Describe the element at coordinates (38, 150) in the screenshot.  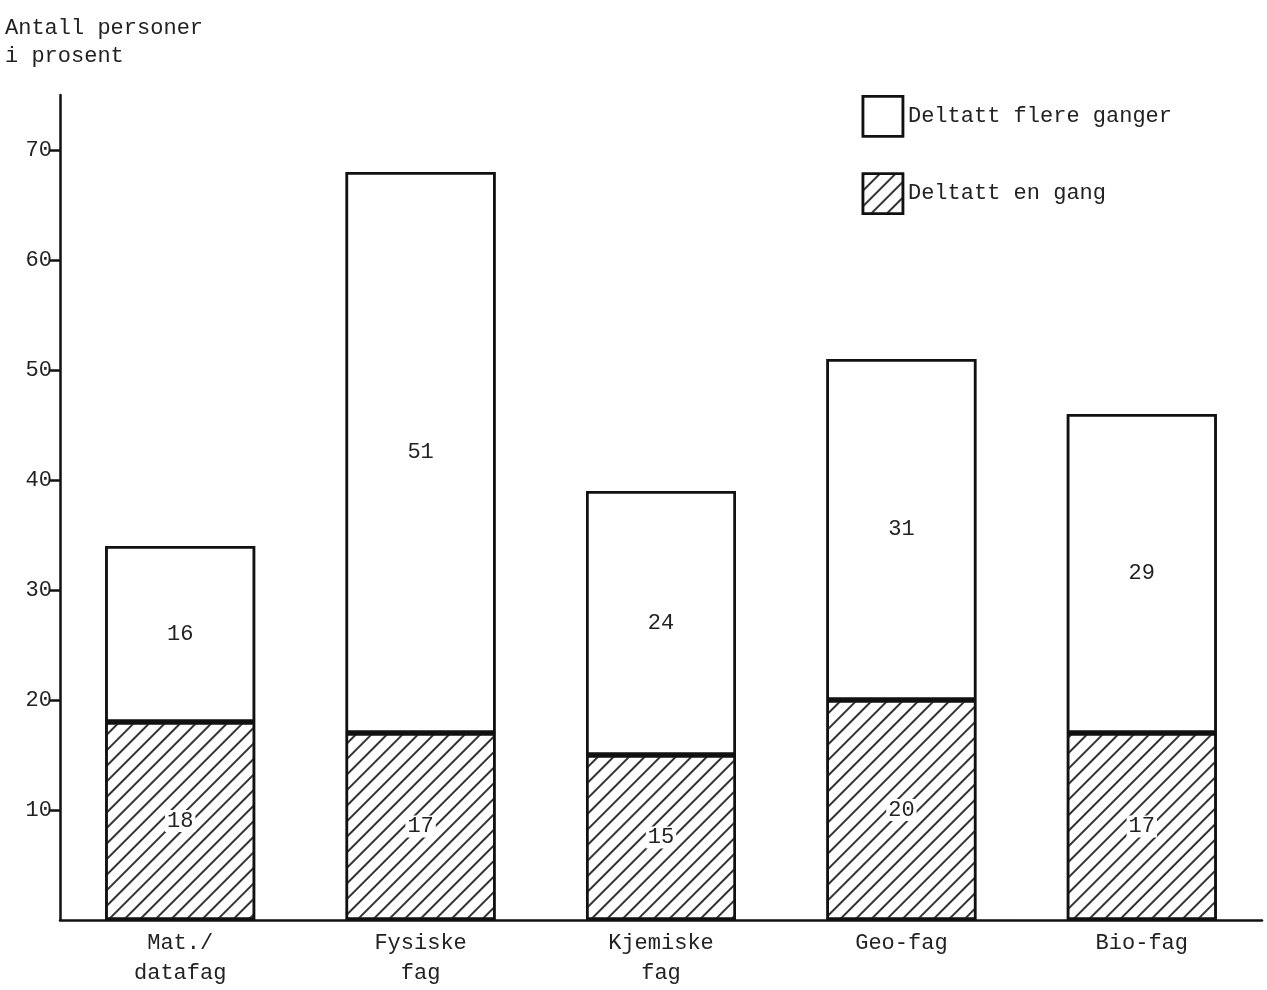
I see `y-tick-label: 70` at that location.